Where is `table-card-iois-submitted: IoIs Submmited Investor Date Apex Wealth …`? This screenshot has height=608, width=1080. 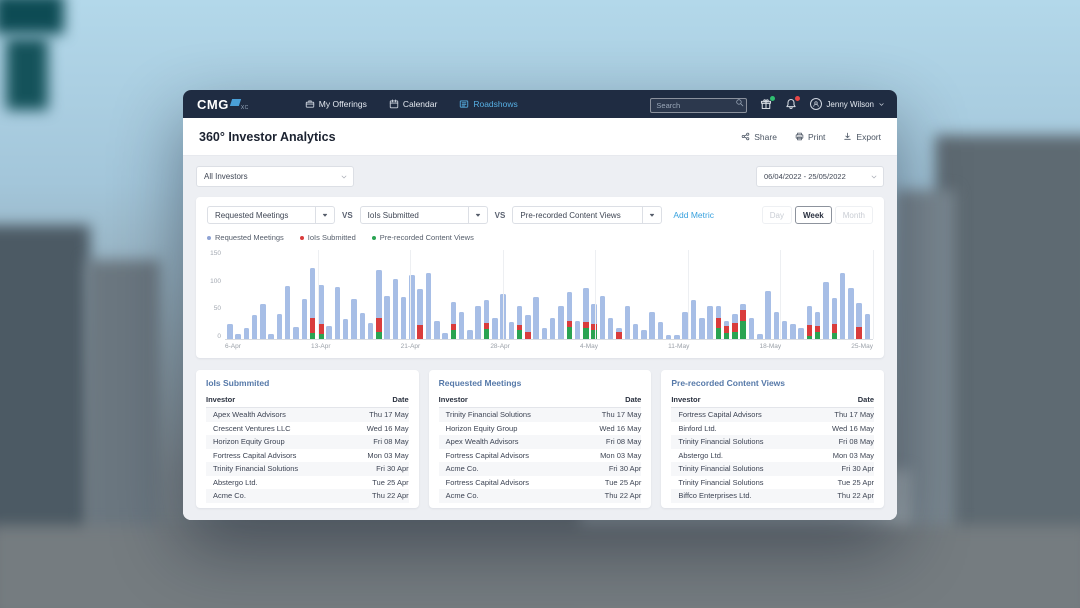 table-card-iois-submitted: IoIs Submmited Investor Date Apex Wealth … is located at coordinates (307, 439).